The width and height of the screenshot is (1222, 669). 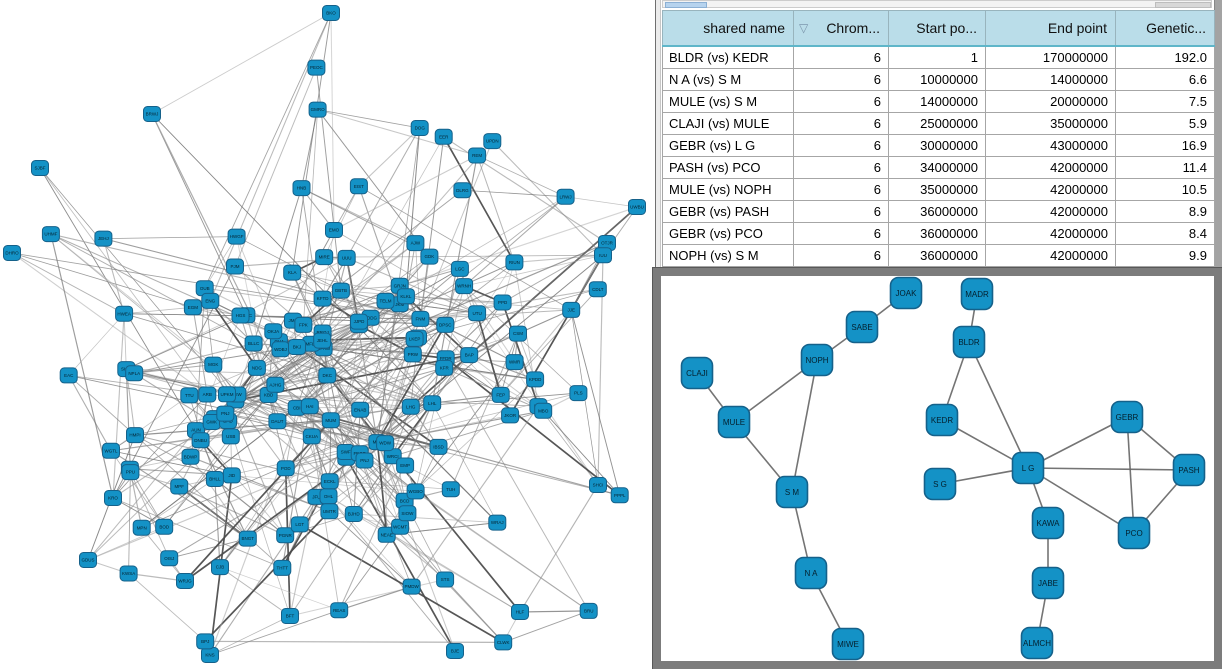 What do you see at coordinates (969, 342) in the screenshot?
I see `network-node: BLDR` at bounding box center [969, 342].